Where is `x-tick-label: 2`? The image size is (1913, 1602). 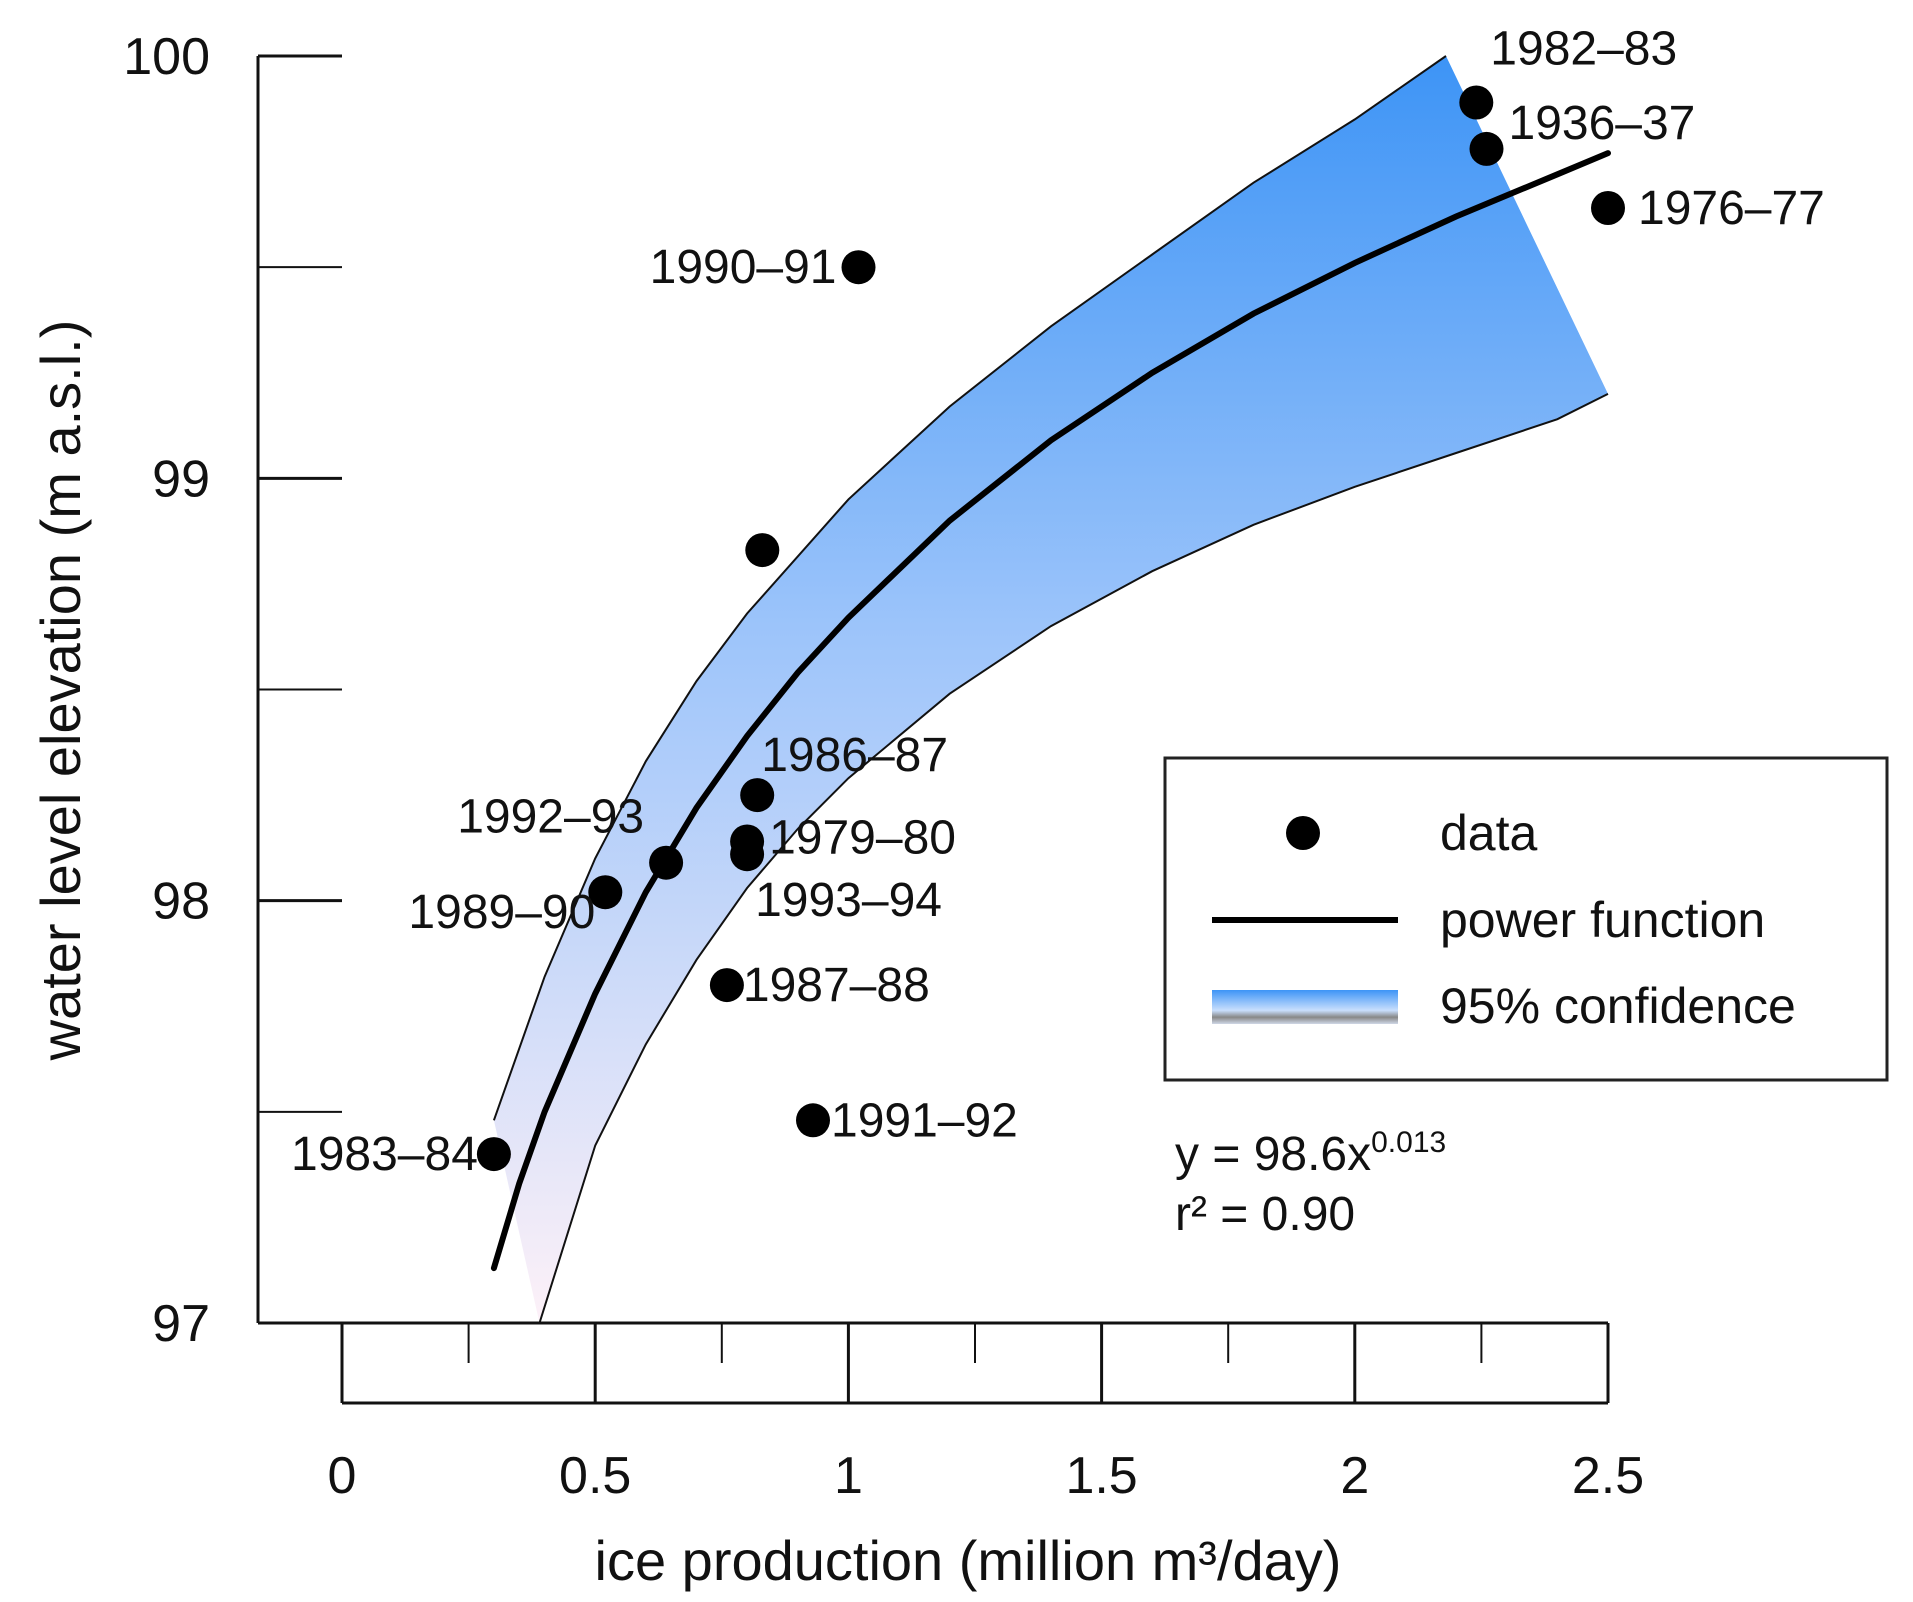 x-tick-label: 2 is located at coordinates (1354, 1476).